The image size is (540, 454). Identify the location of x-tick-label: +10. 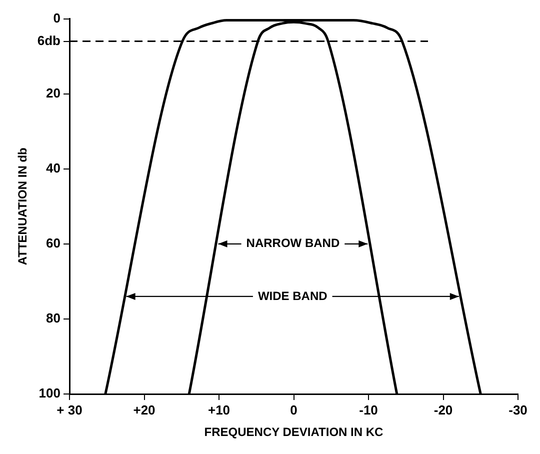
(219, 410).